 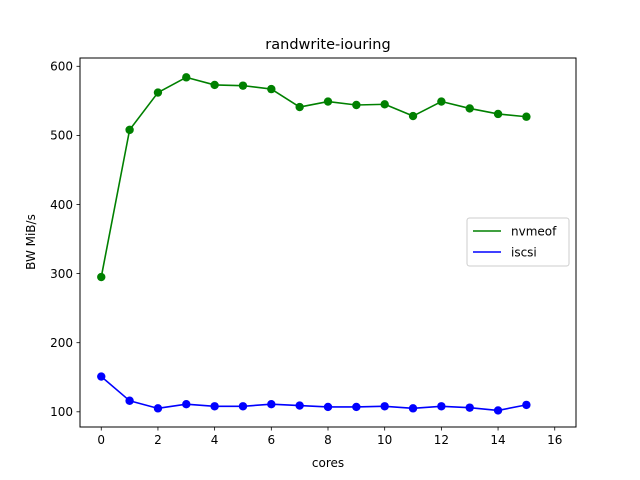 What do you see at coordinates (328, 440) in the screenshot?
I see `x-tick-label: 8` at bounding box center [328, 440].